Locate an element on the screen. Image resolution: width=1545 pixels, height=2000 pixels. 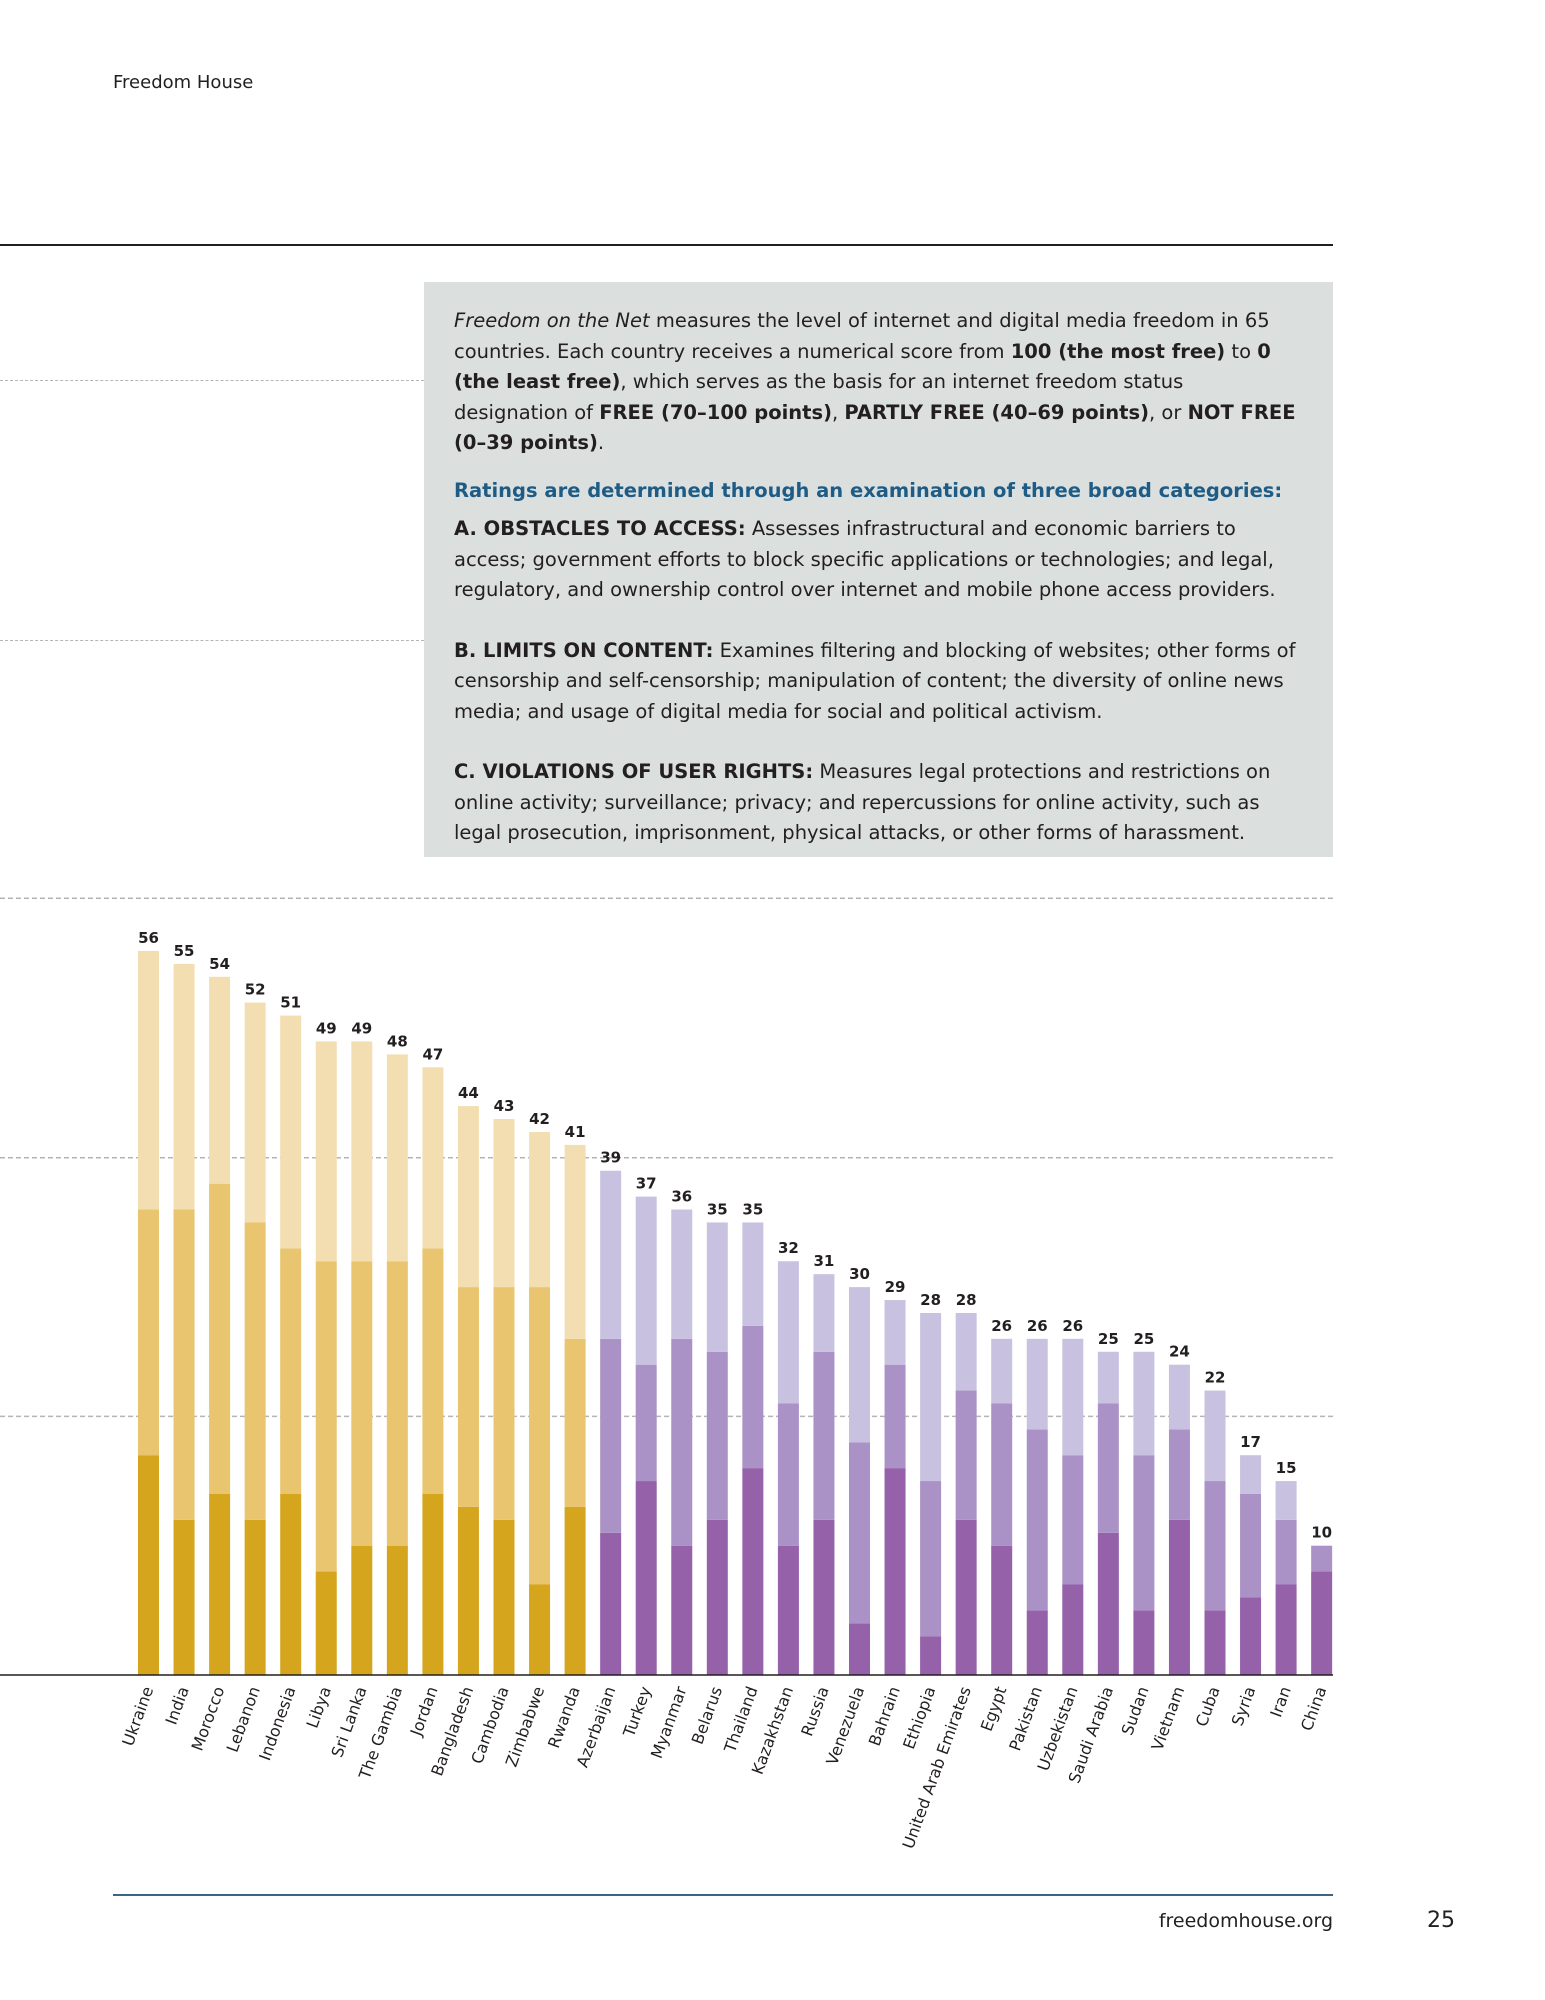
category-tick-label: Syria is located at coordinates (1244, 1706).